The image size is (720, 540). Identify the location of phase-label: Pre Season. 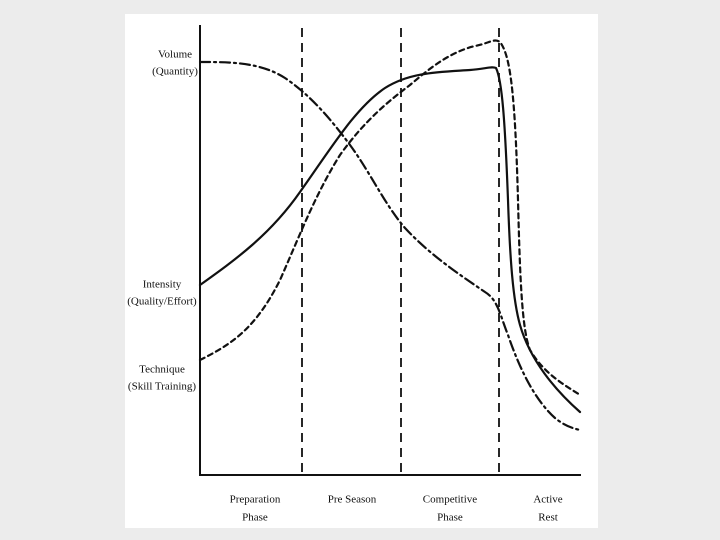
(352, 500).